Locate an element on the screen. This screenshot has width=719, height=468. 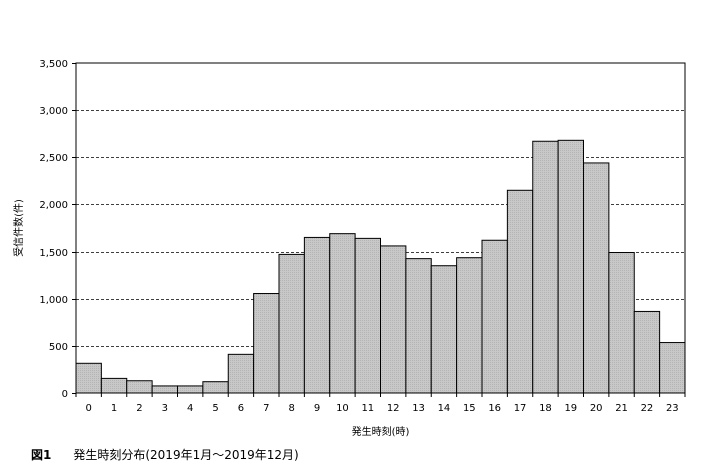
y-tick-label: 3,500 is located at coordinates (53, 64).